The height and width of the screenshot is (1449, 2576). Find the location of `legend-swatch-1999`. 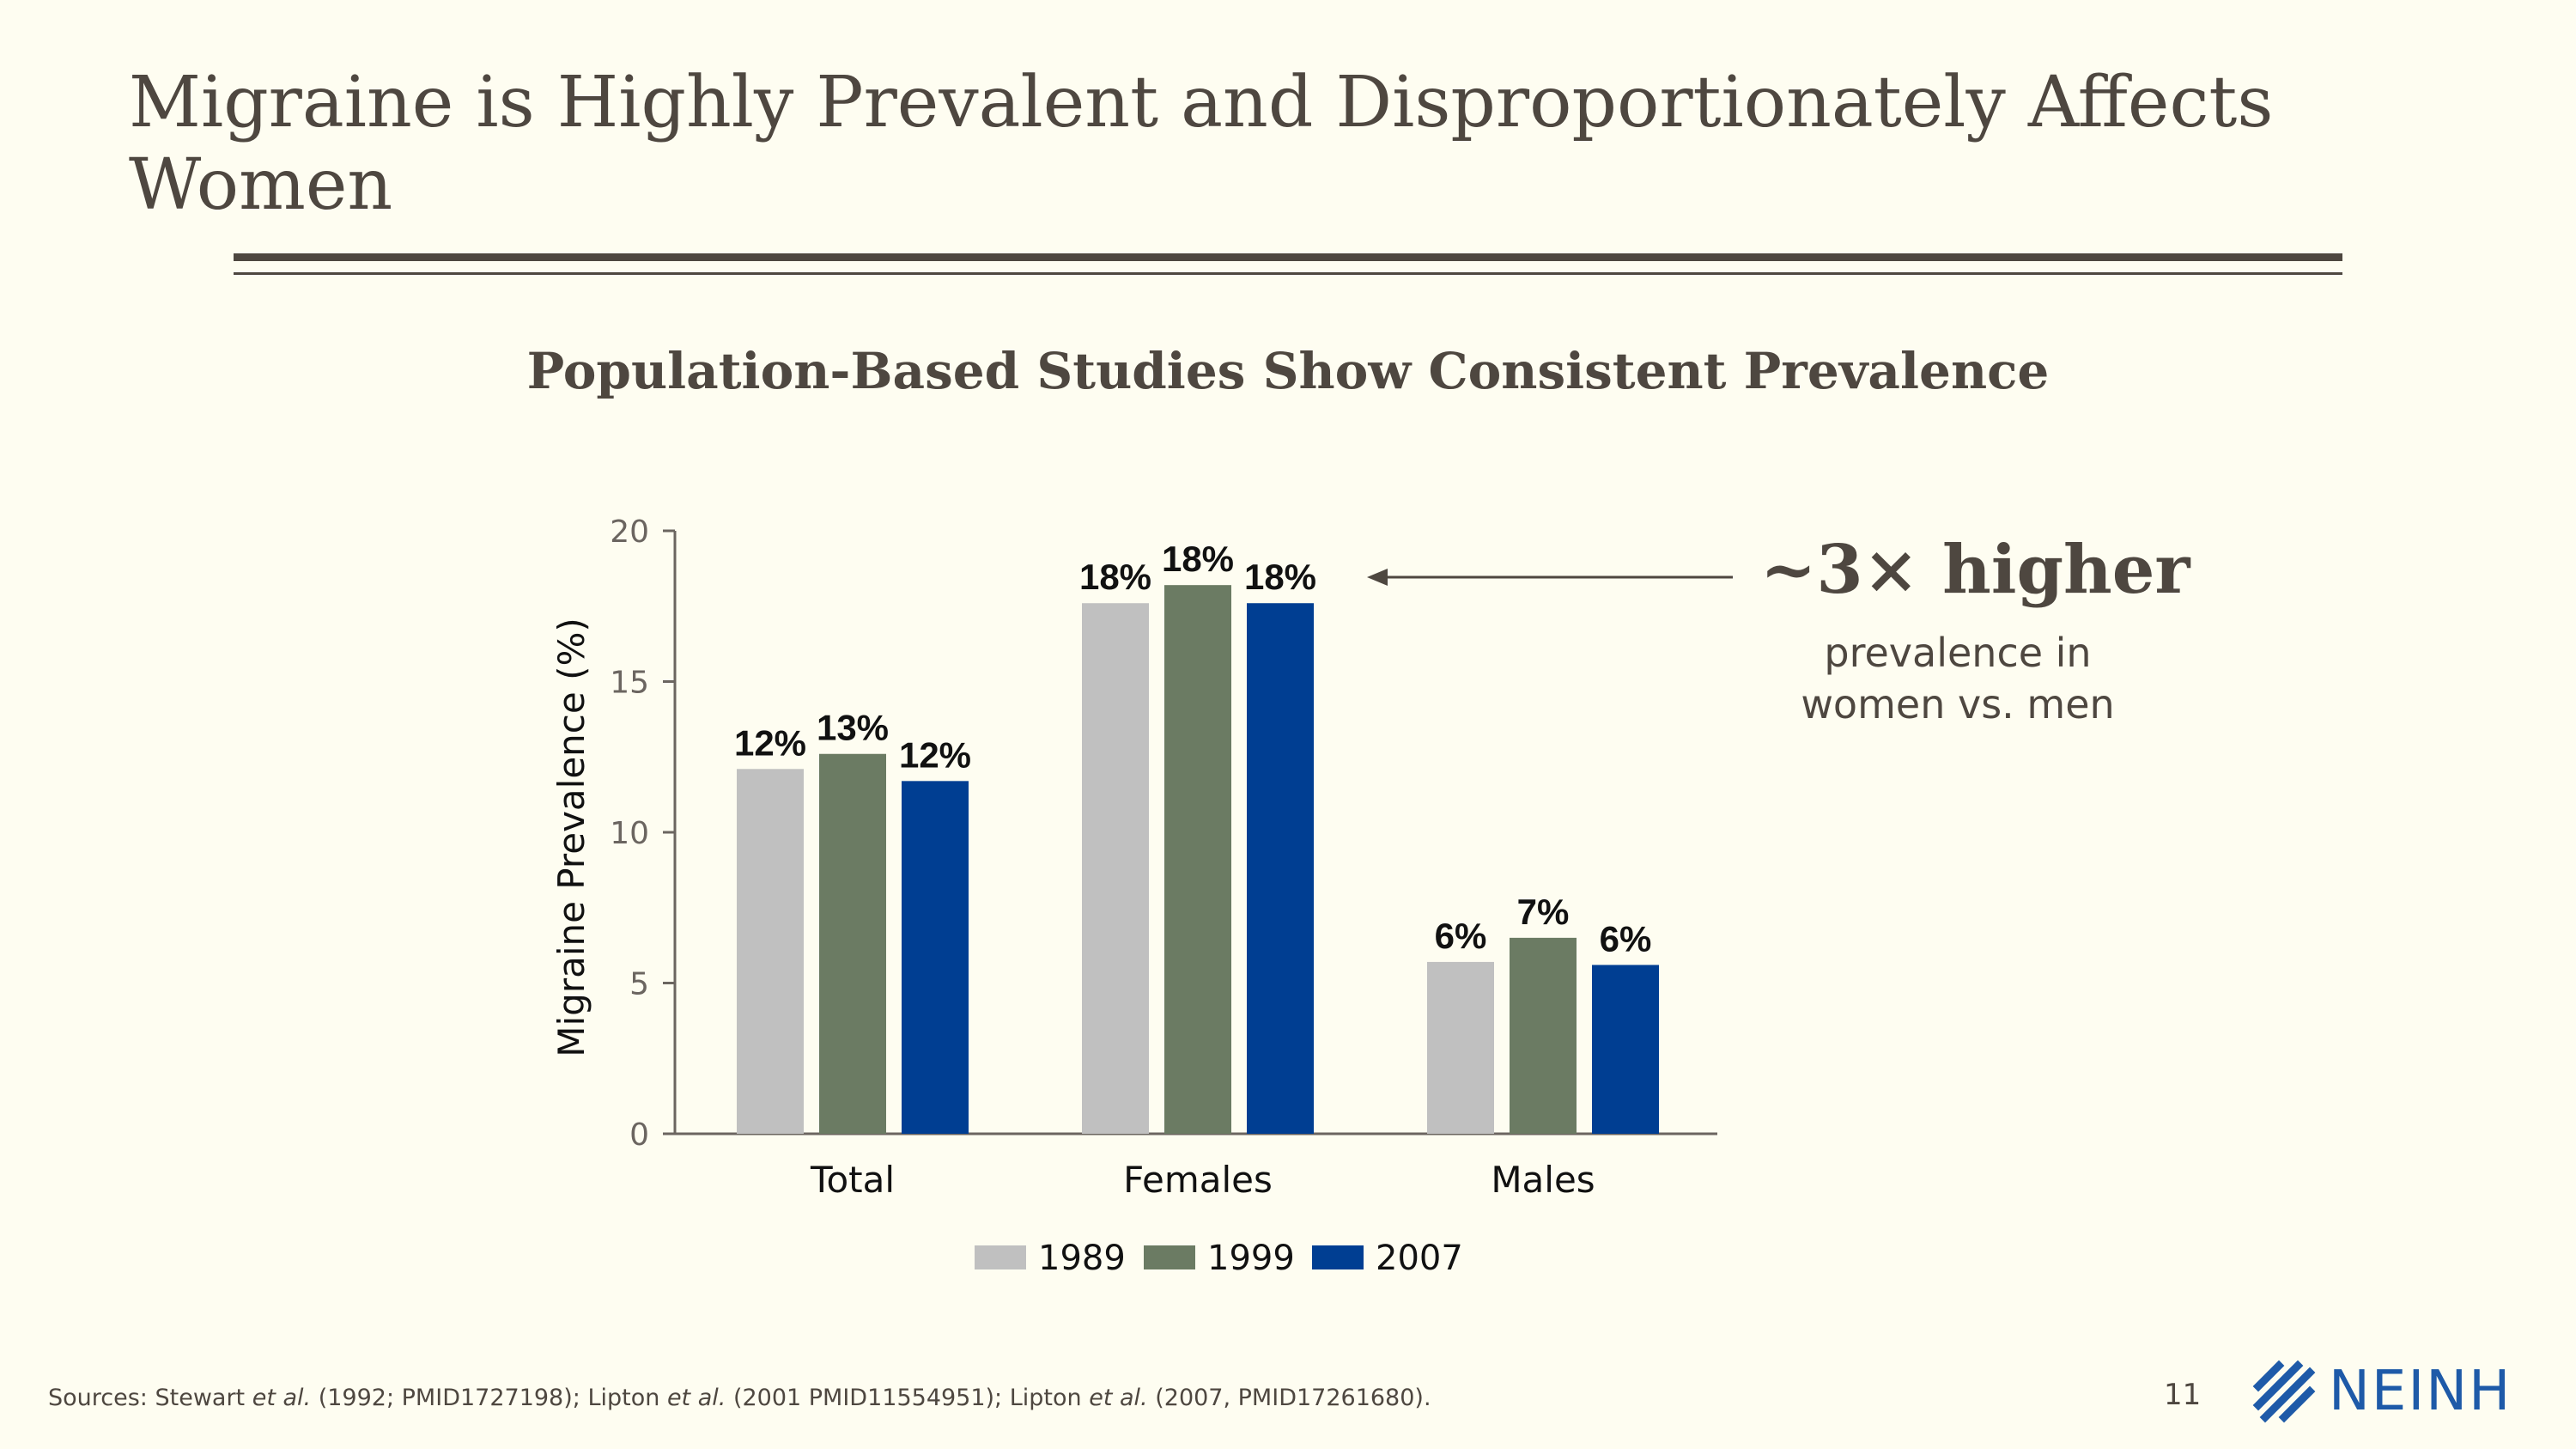

legend-swatch-1999 is located at coordinates (1169, 1257).